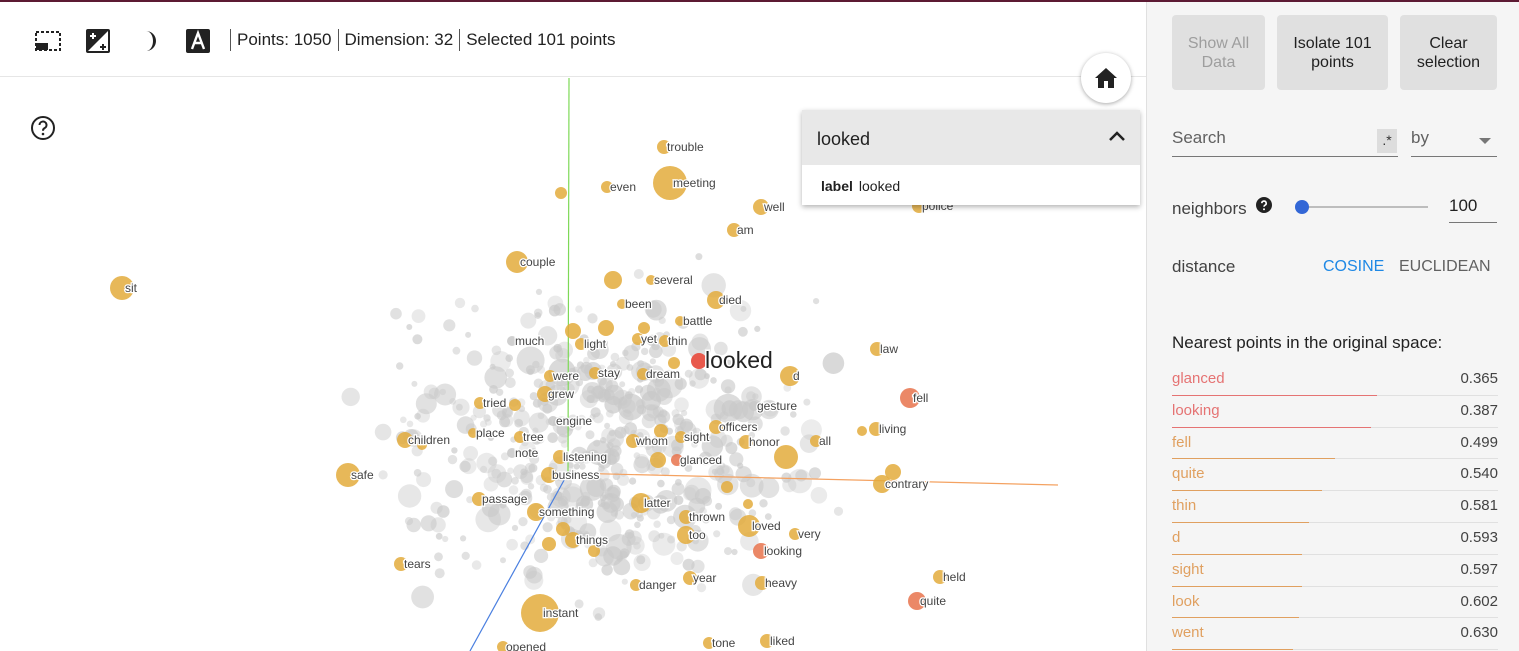 Image resolution: width=1519 pixels, height=651 pixels. Describe the element at coordinates (921, 398) in the screenshot. I see `point-label: fell` at that location.